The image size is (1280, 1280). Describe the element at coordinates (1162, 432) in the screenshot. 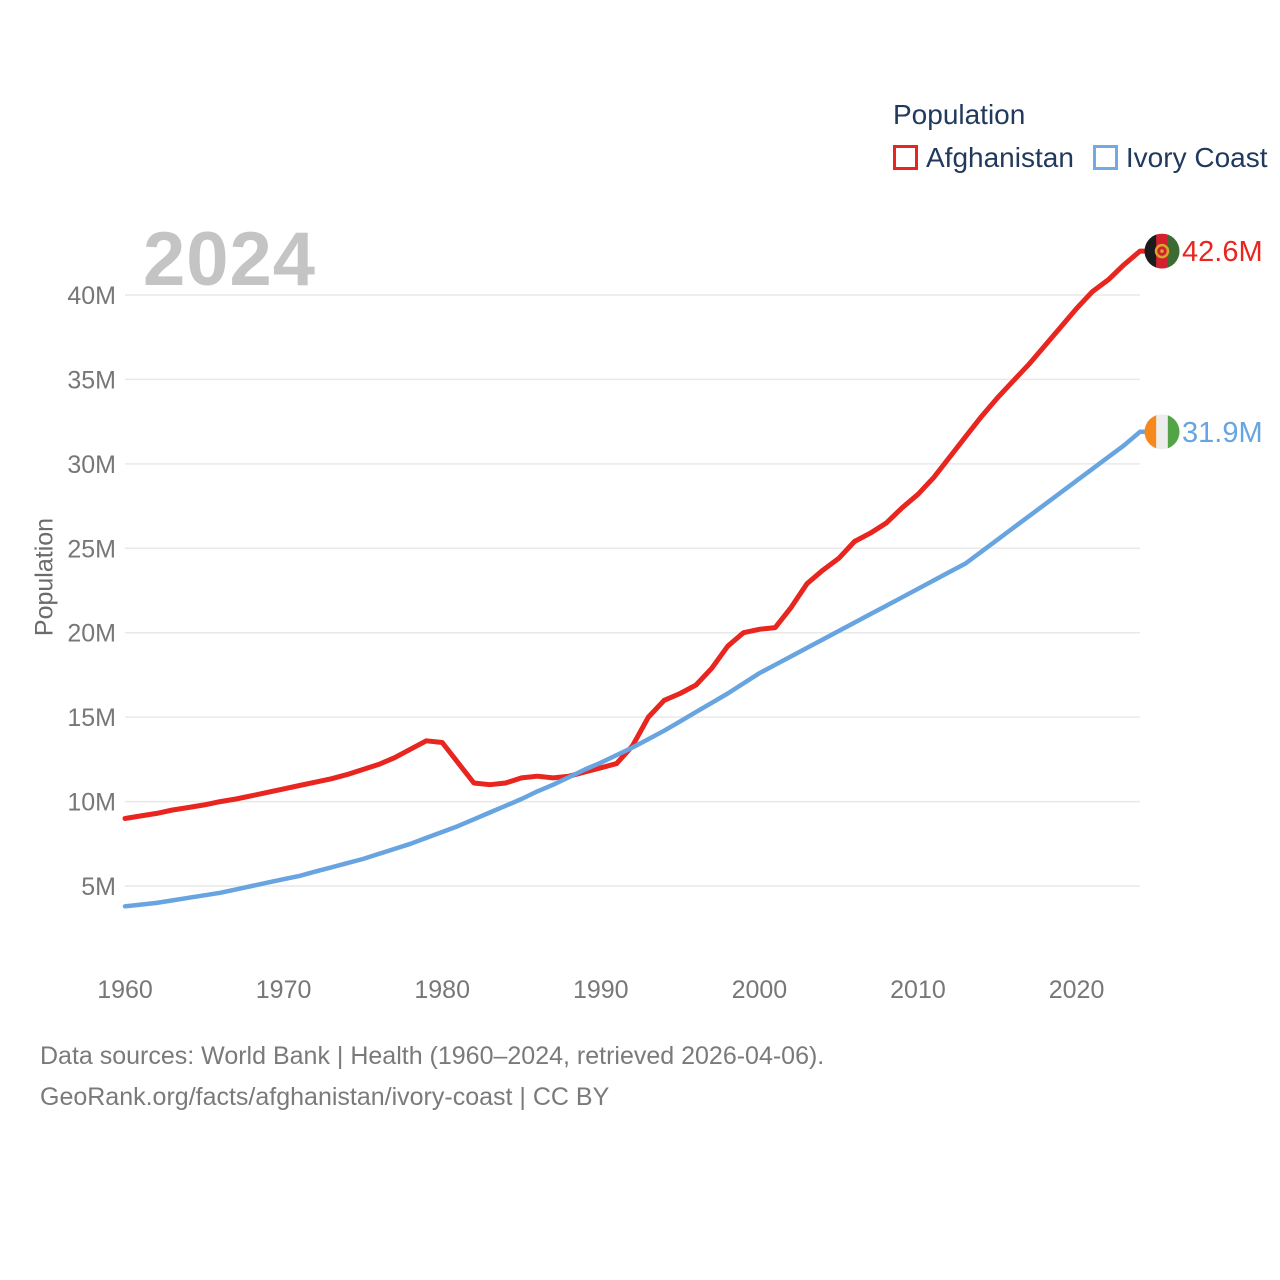

I see `ivory-coast-flag-icon` at that location.